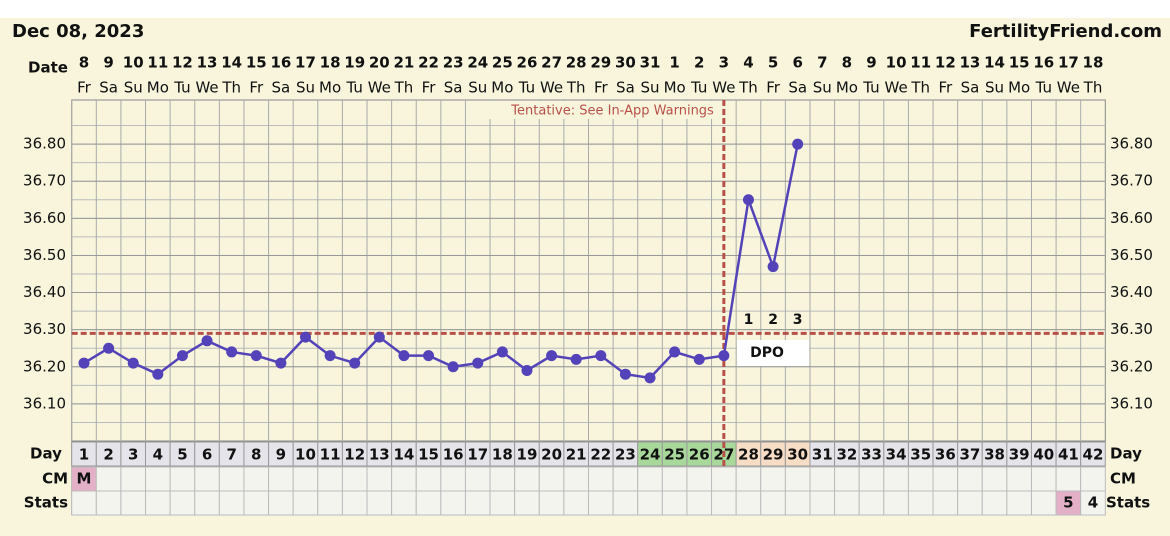  I want to click on day-number: 4, so click(158, 455).